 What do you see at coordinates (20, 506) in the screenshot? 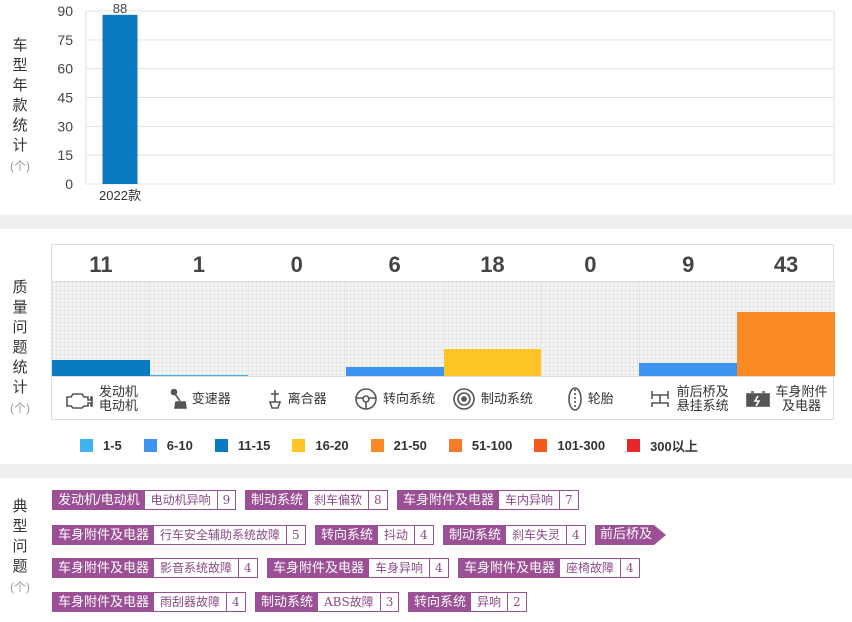
I see `section-label-char: 典` at bounding box center [20, 506].